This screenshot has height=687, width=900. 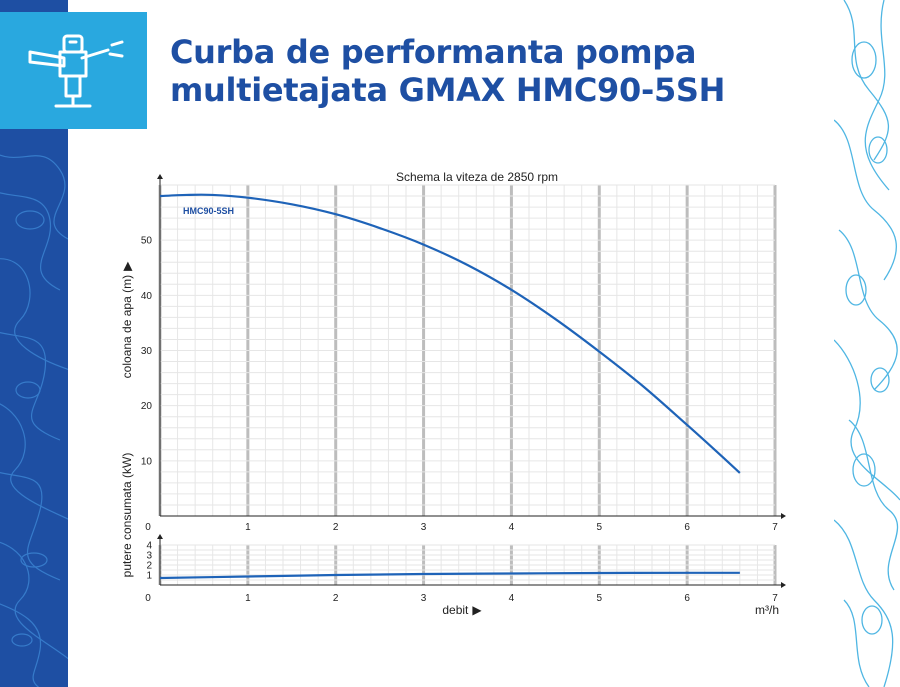 What do you see at coordinates (149, 556) in the screenshot?
I see `y-tick-label: 3` at bounding box center [149, 556].